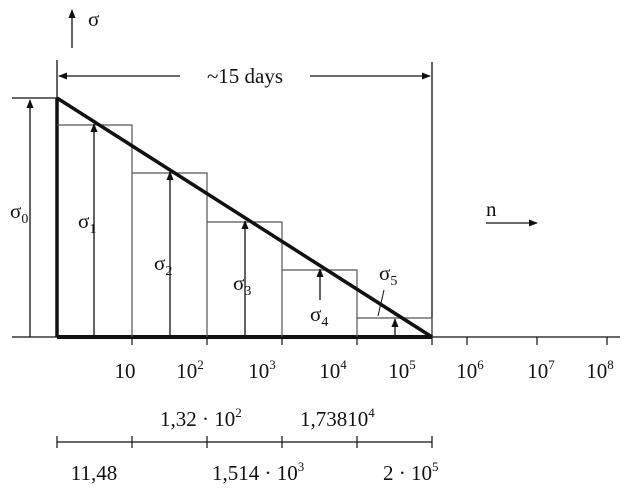  What do you see at coordinates (541, 370) in the screenshot?
I see `tick-label-7: 10⁷` at bounding box center [541, 370].